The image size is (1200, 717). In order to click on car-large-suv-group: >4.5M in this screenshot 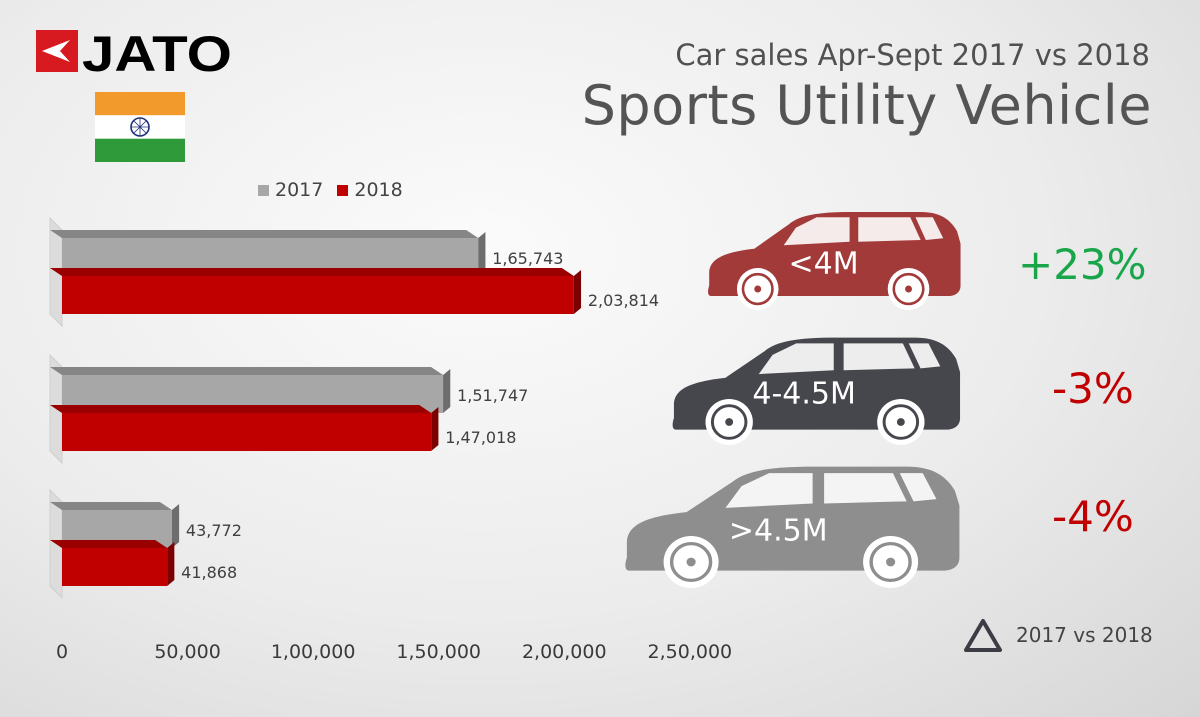, I will do `click(792, 523)`.